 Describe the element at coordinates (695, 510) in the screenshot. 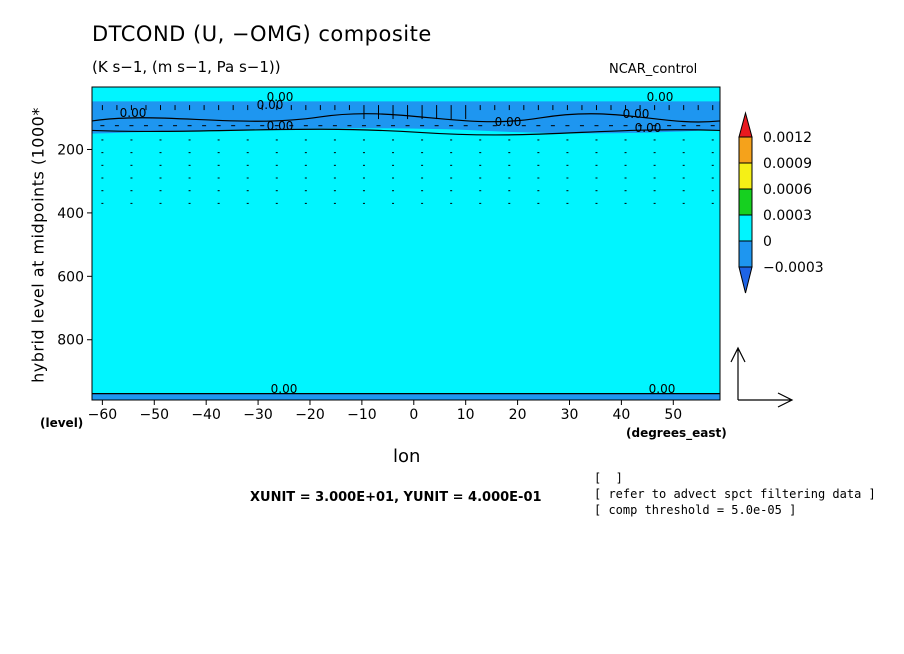

I see `note-line: [ comp threshold = 5.0e-05 ]` at that location.